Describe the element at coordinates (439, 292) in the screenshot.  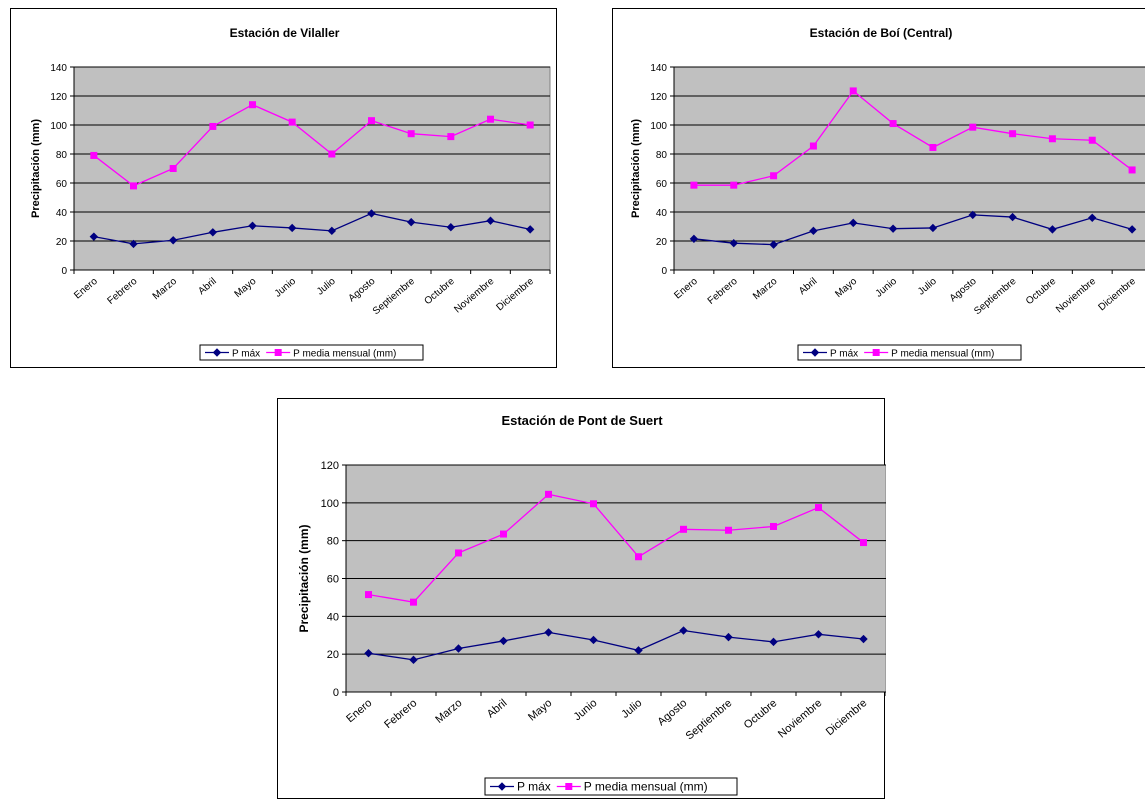
I see `x-tick-label-octubre: Octubre` at that location.